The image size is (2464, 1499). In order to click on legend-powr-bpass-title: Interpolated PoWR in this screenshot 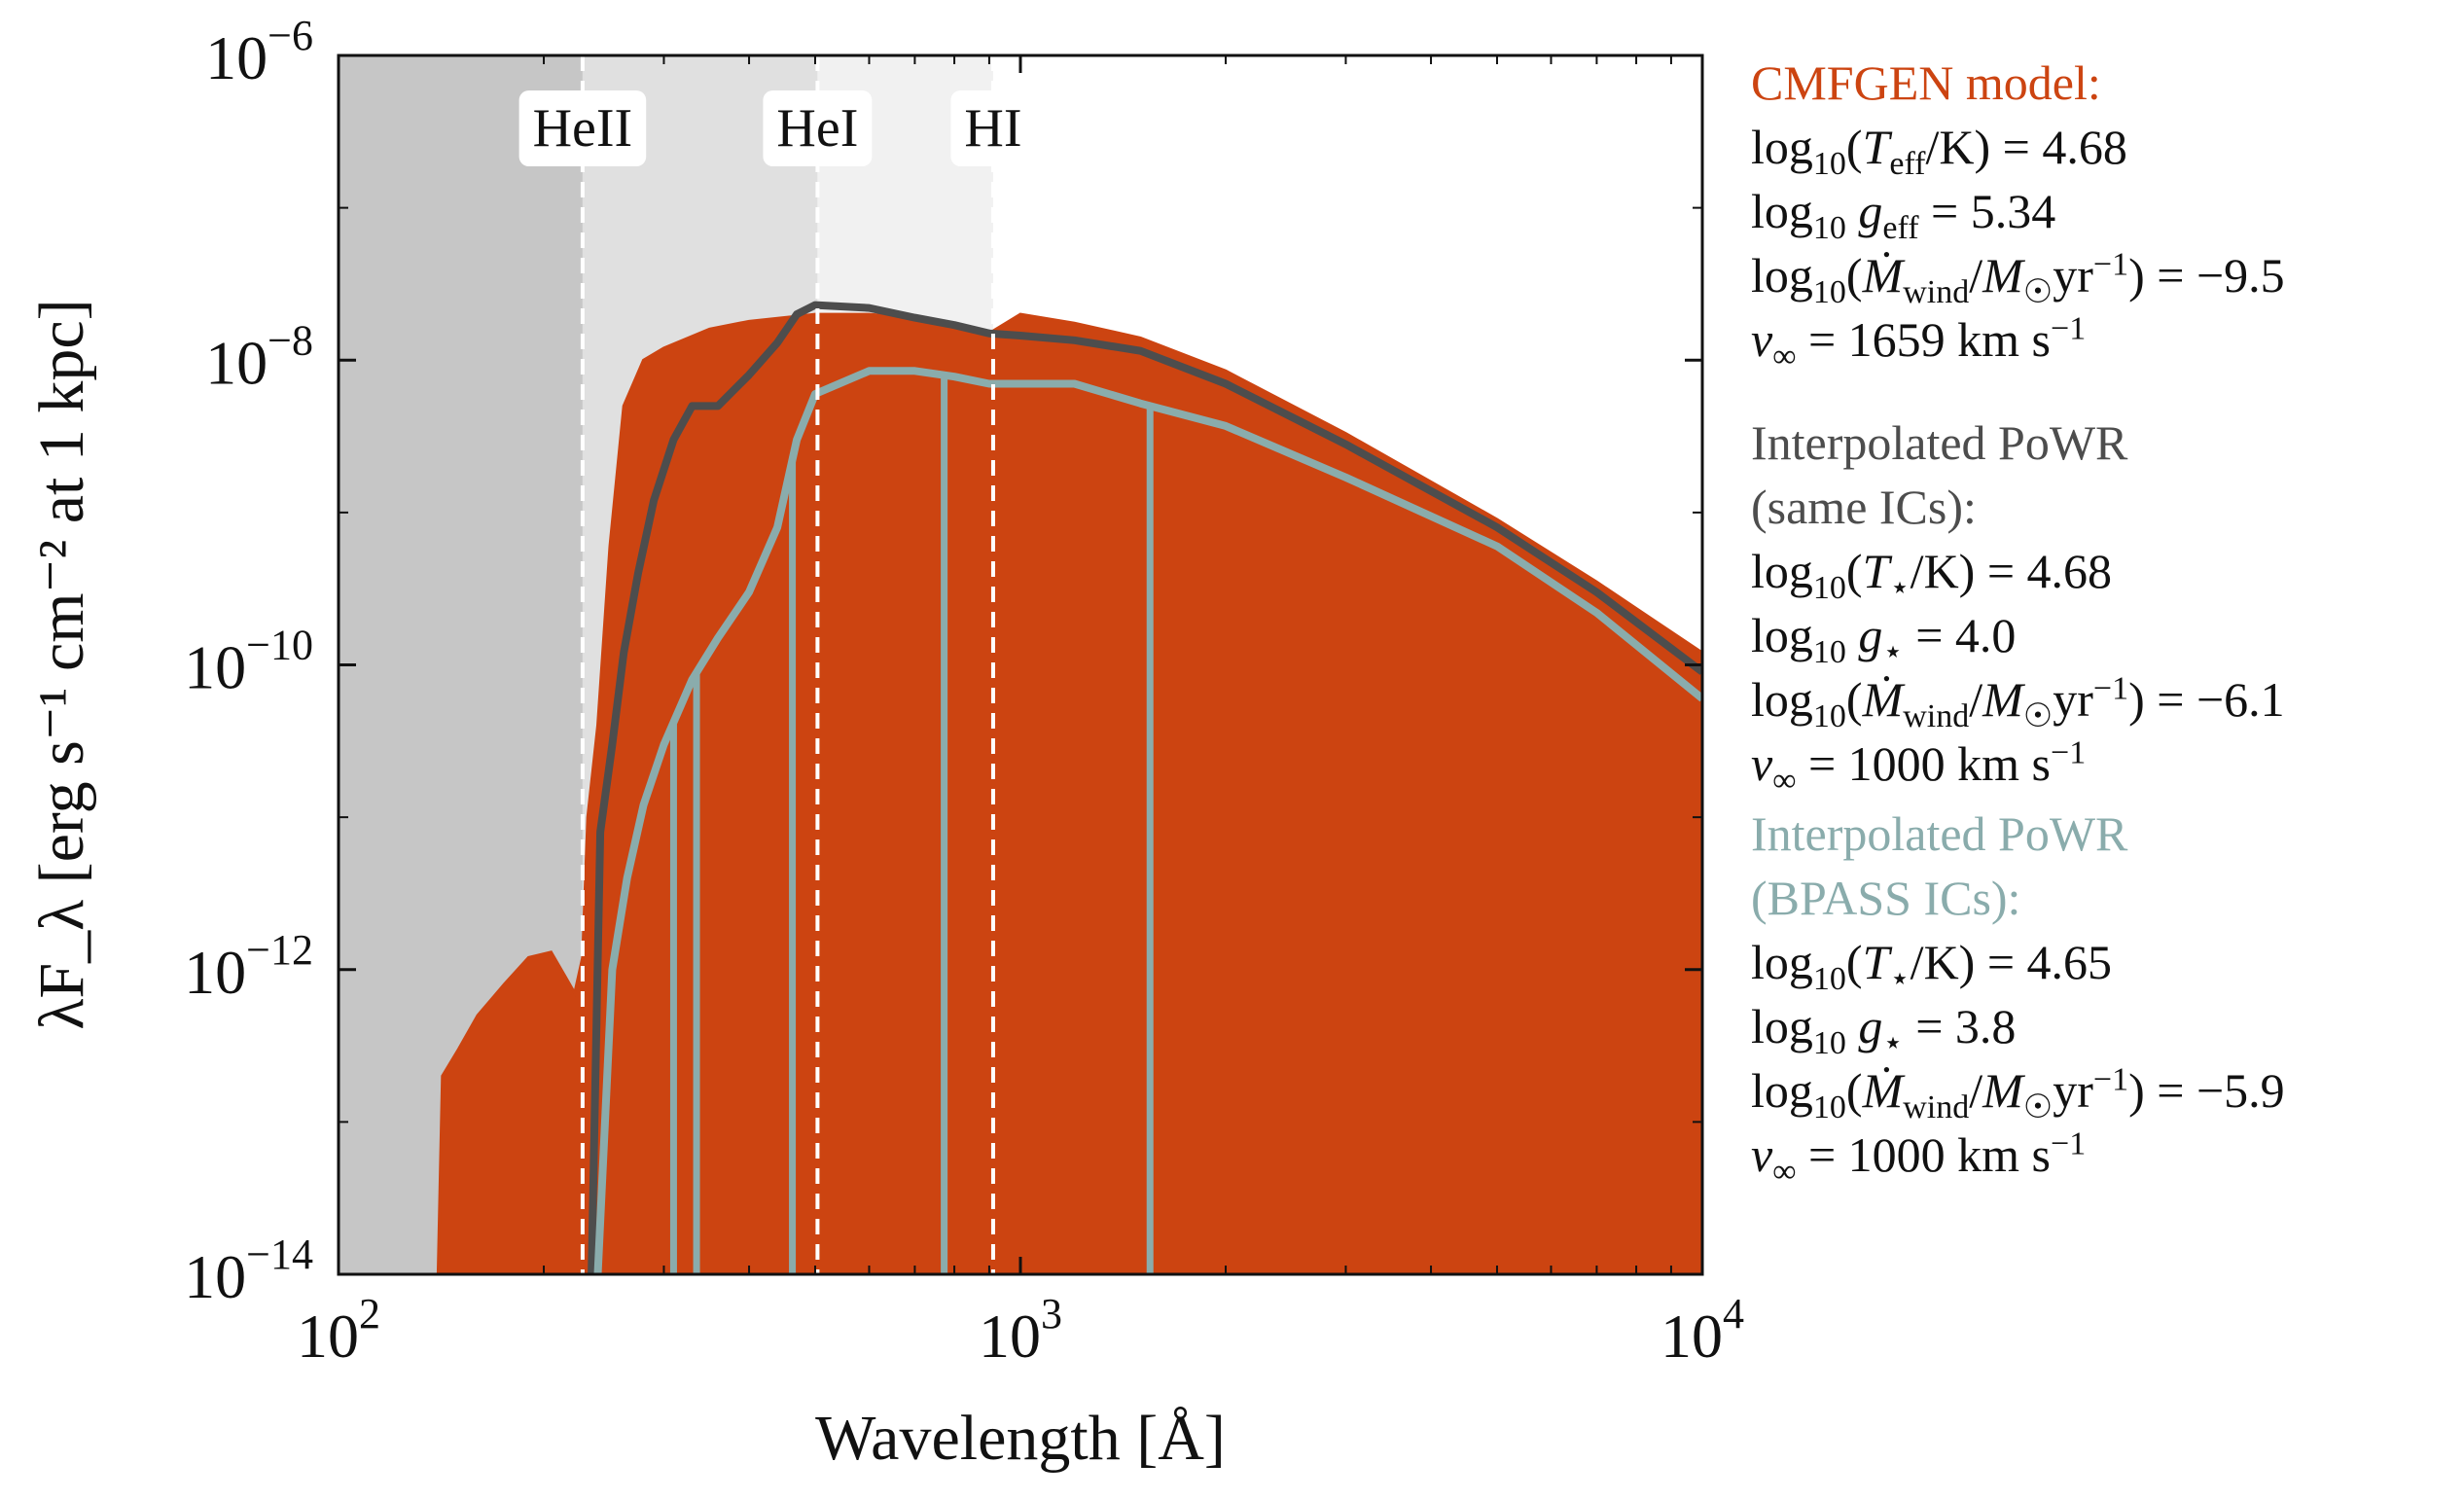, I will do `click(1939, 834)`.